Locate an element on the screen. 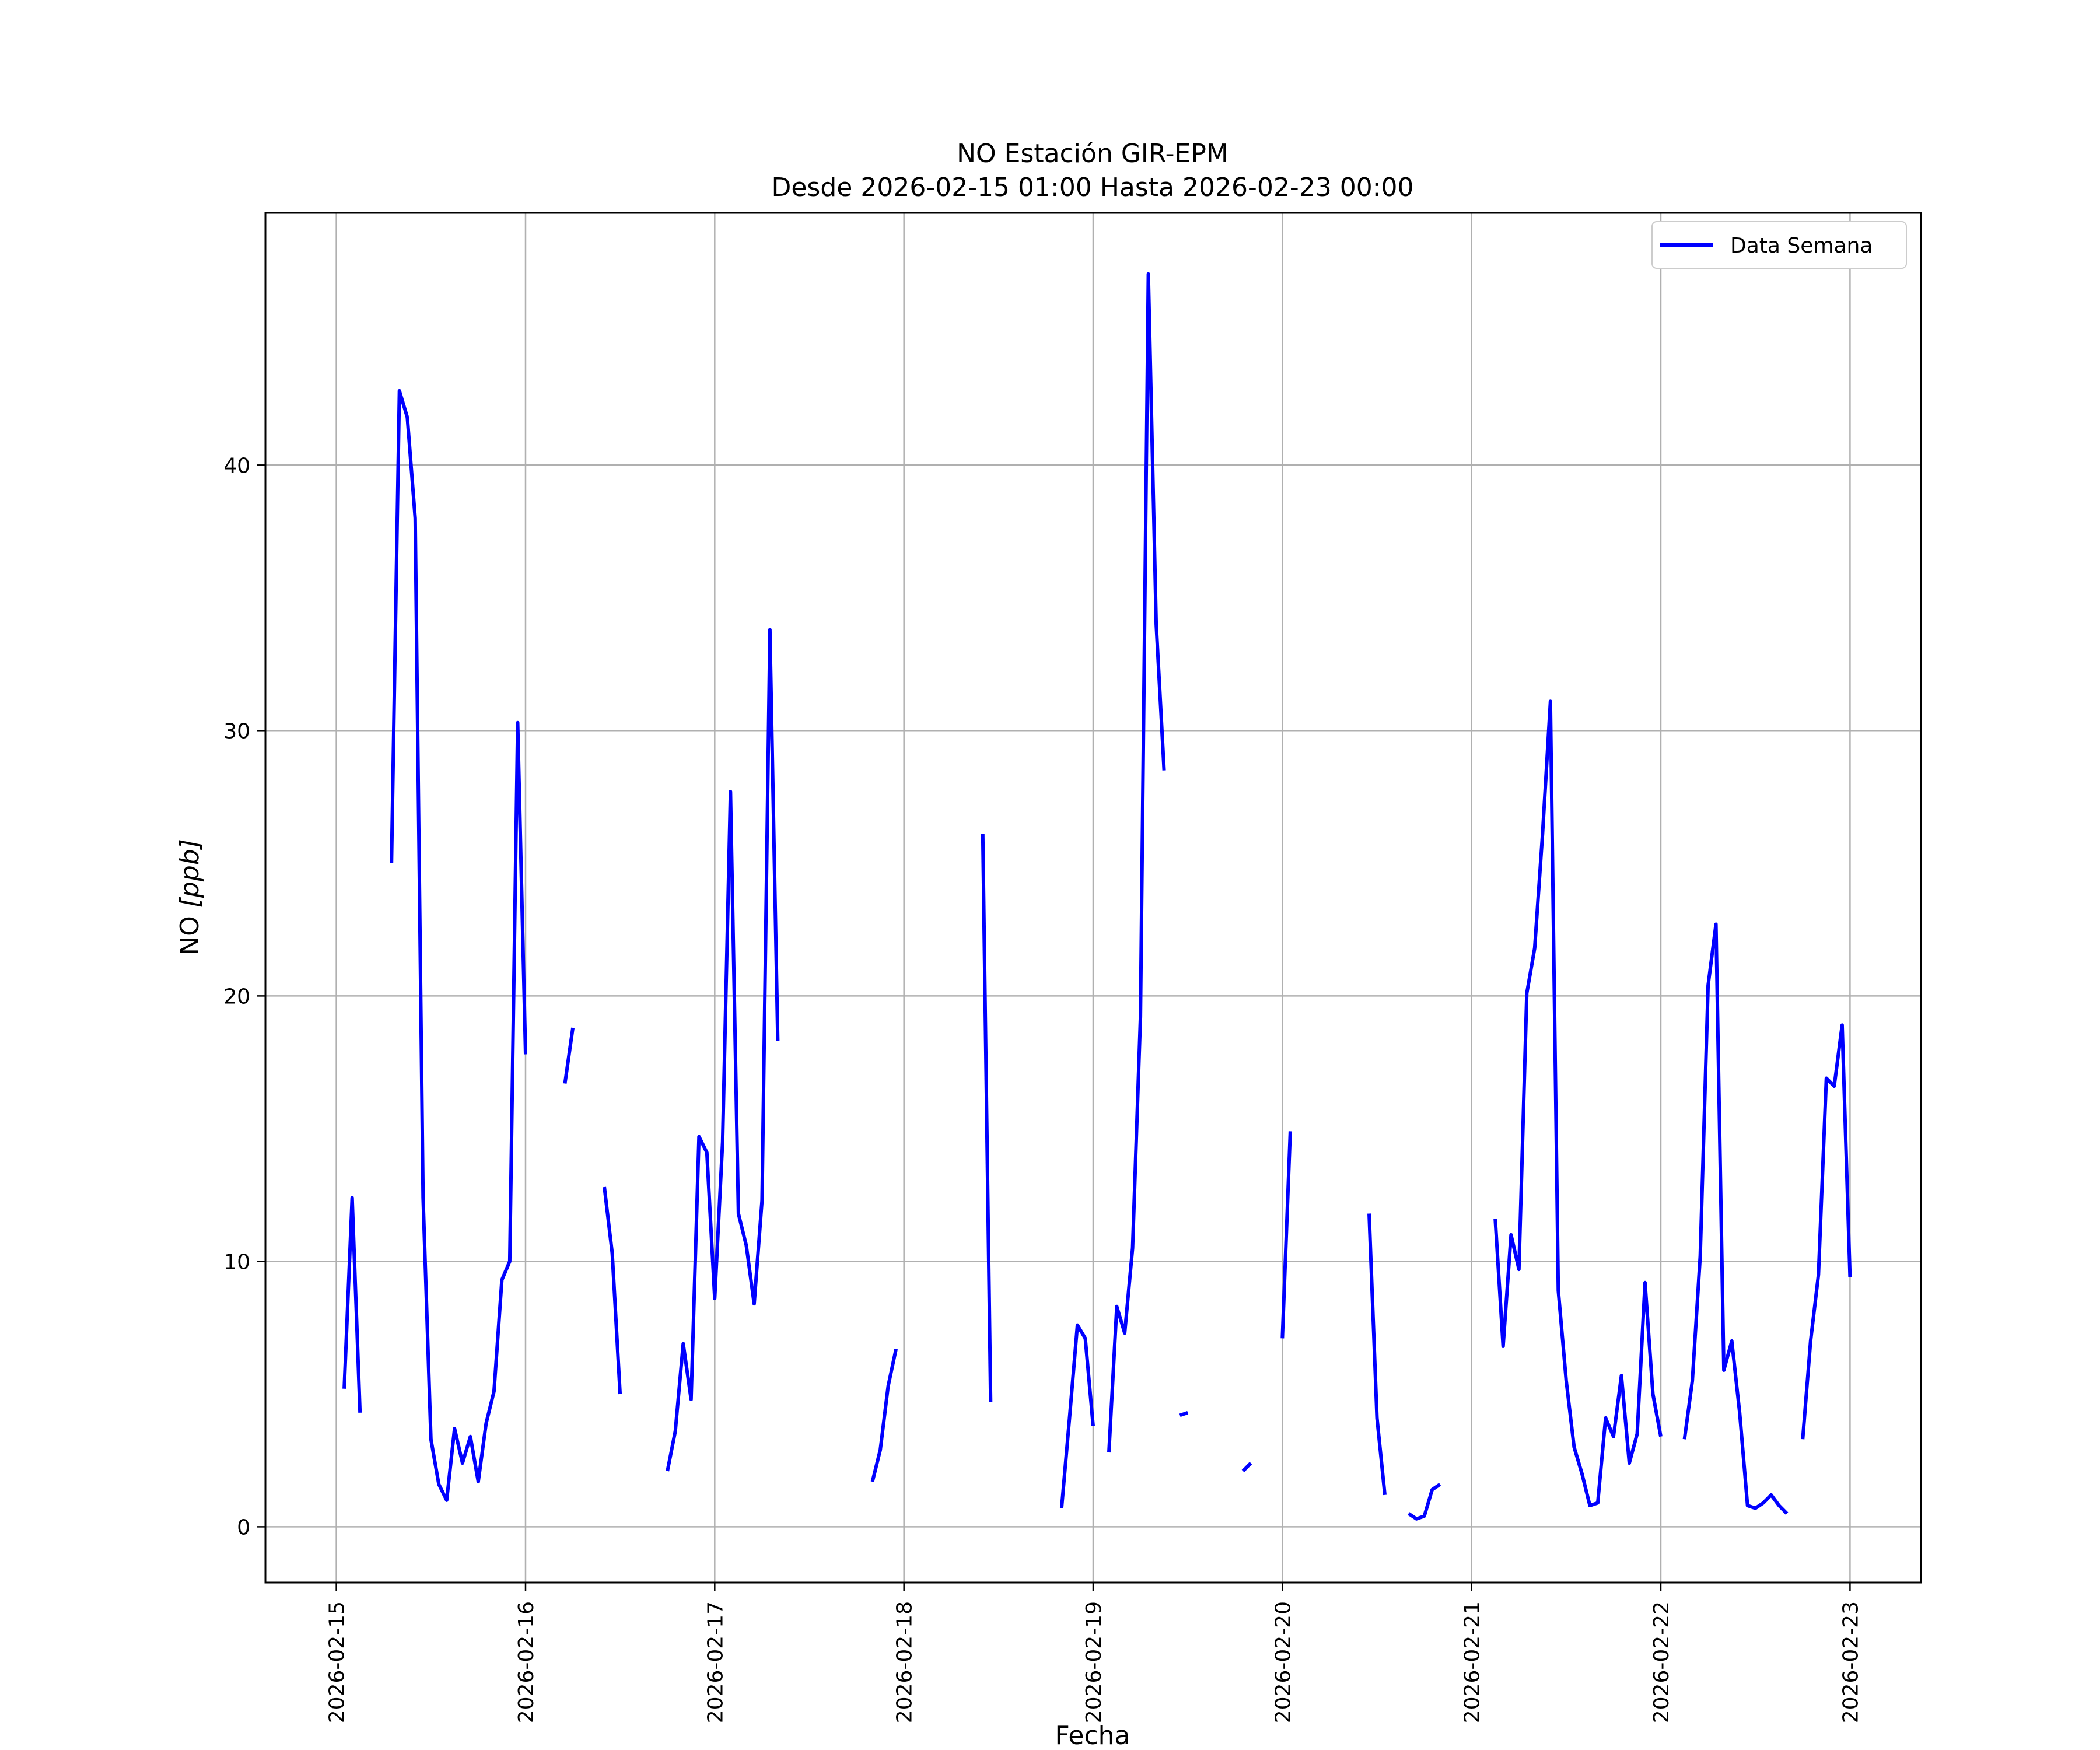 This screenshot has height=1750, width=2100. y-axis-label-name: NO is located at coordinates (190, 932).